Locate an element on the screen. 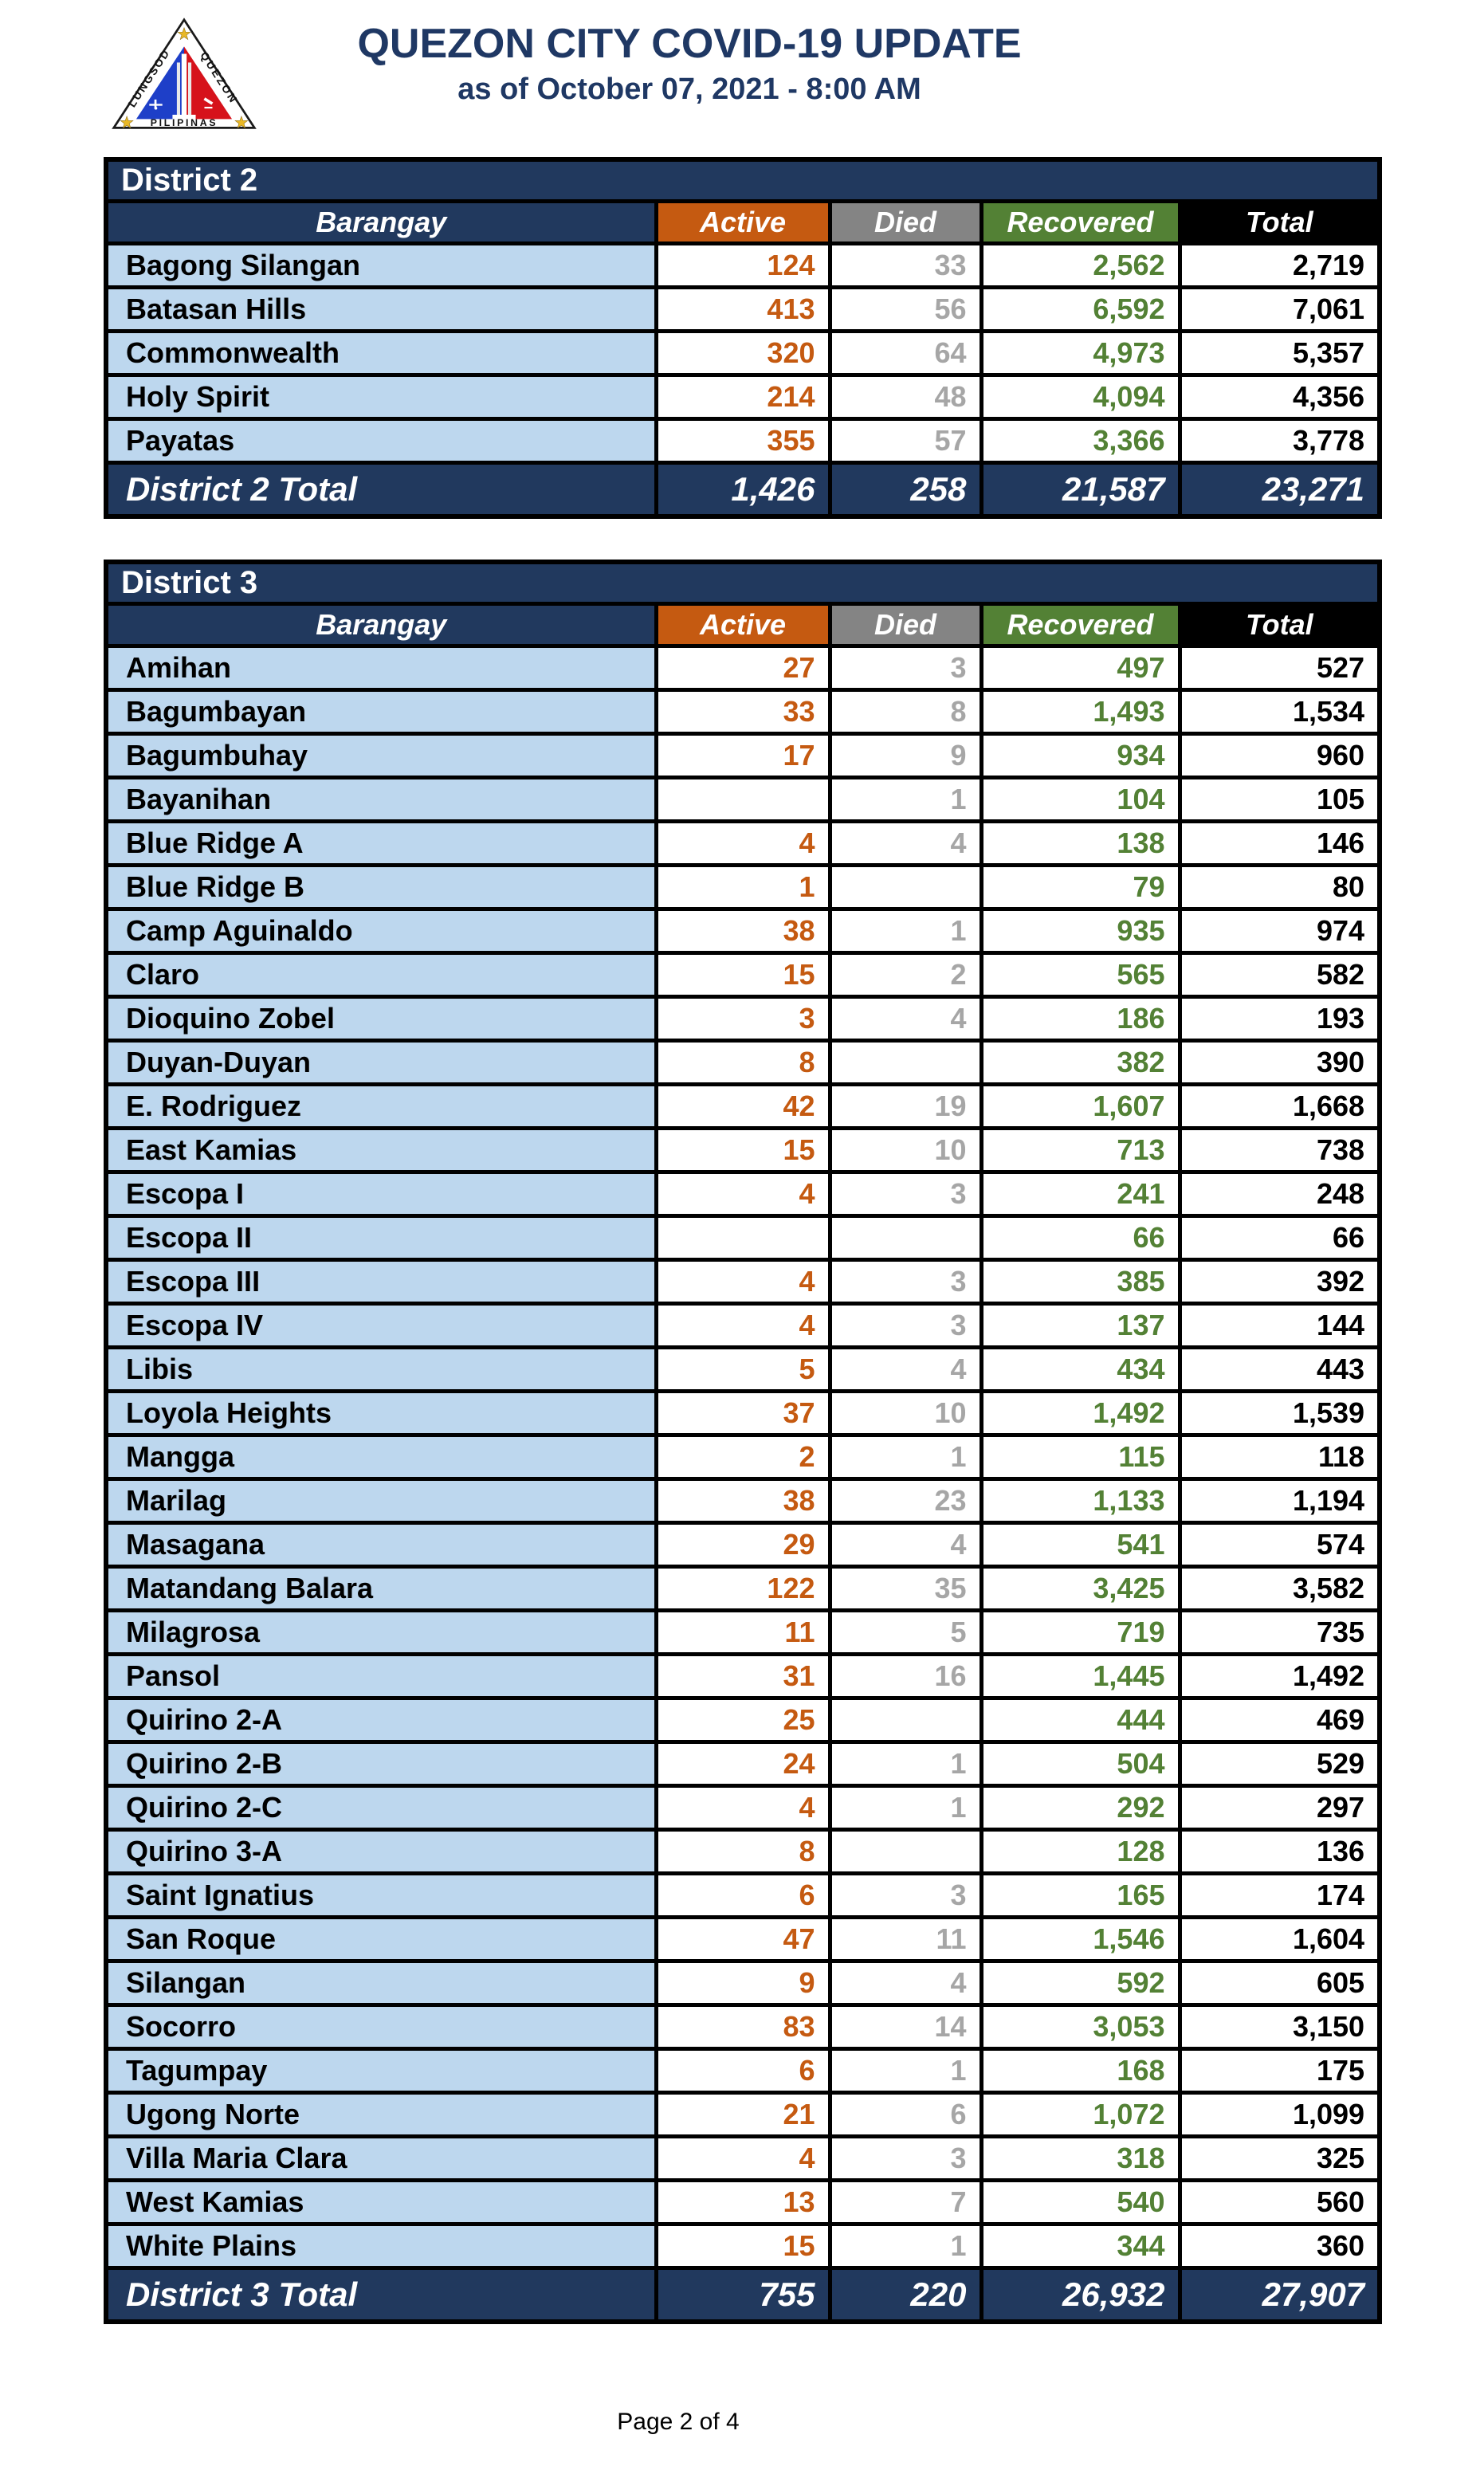  died-cell: 48 is located at coordinates (905, 397).